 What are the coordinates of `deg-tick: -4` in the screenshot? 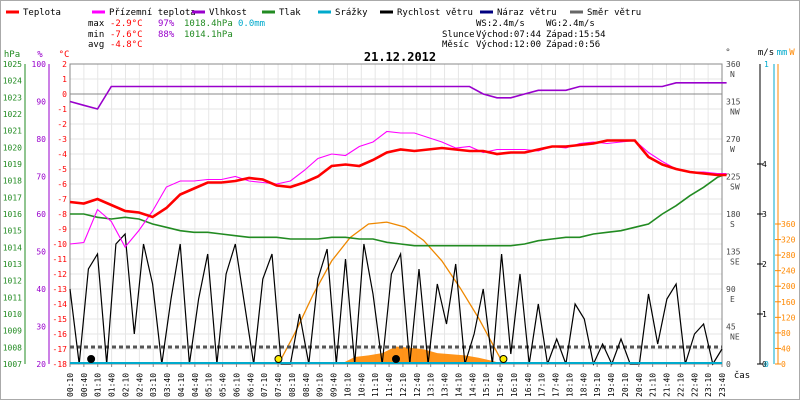 It's located at (62, 154).